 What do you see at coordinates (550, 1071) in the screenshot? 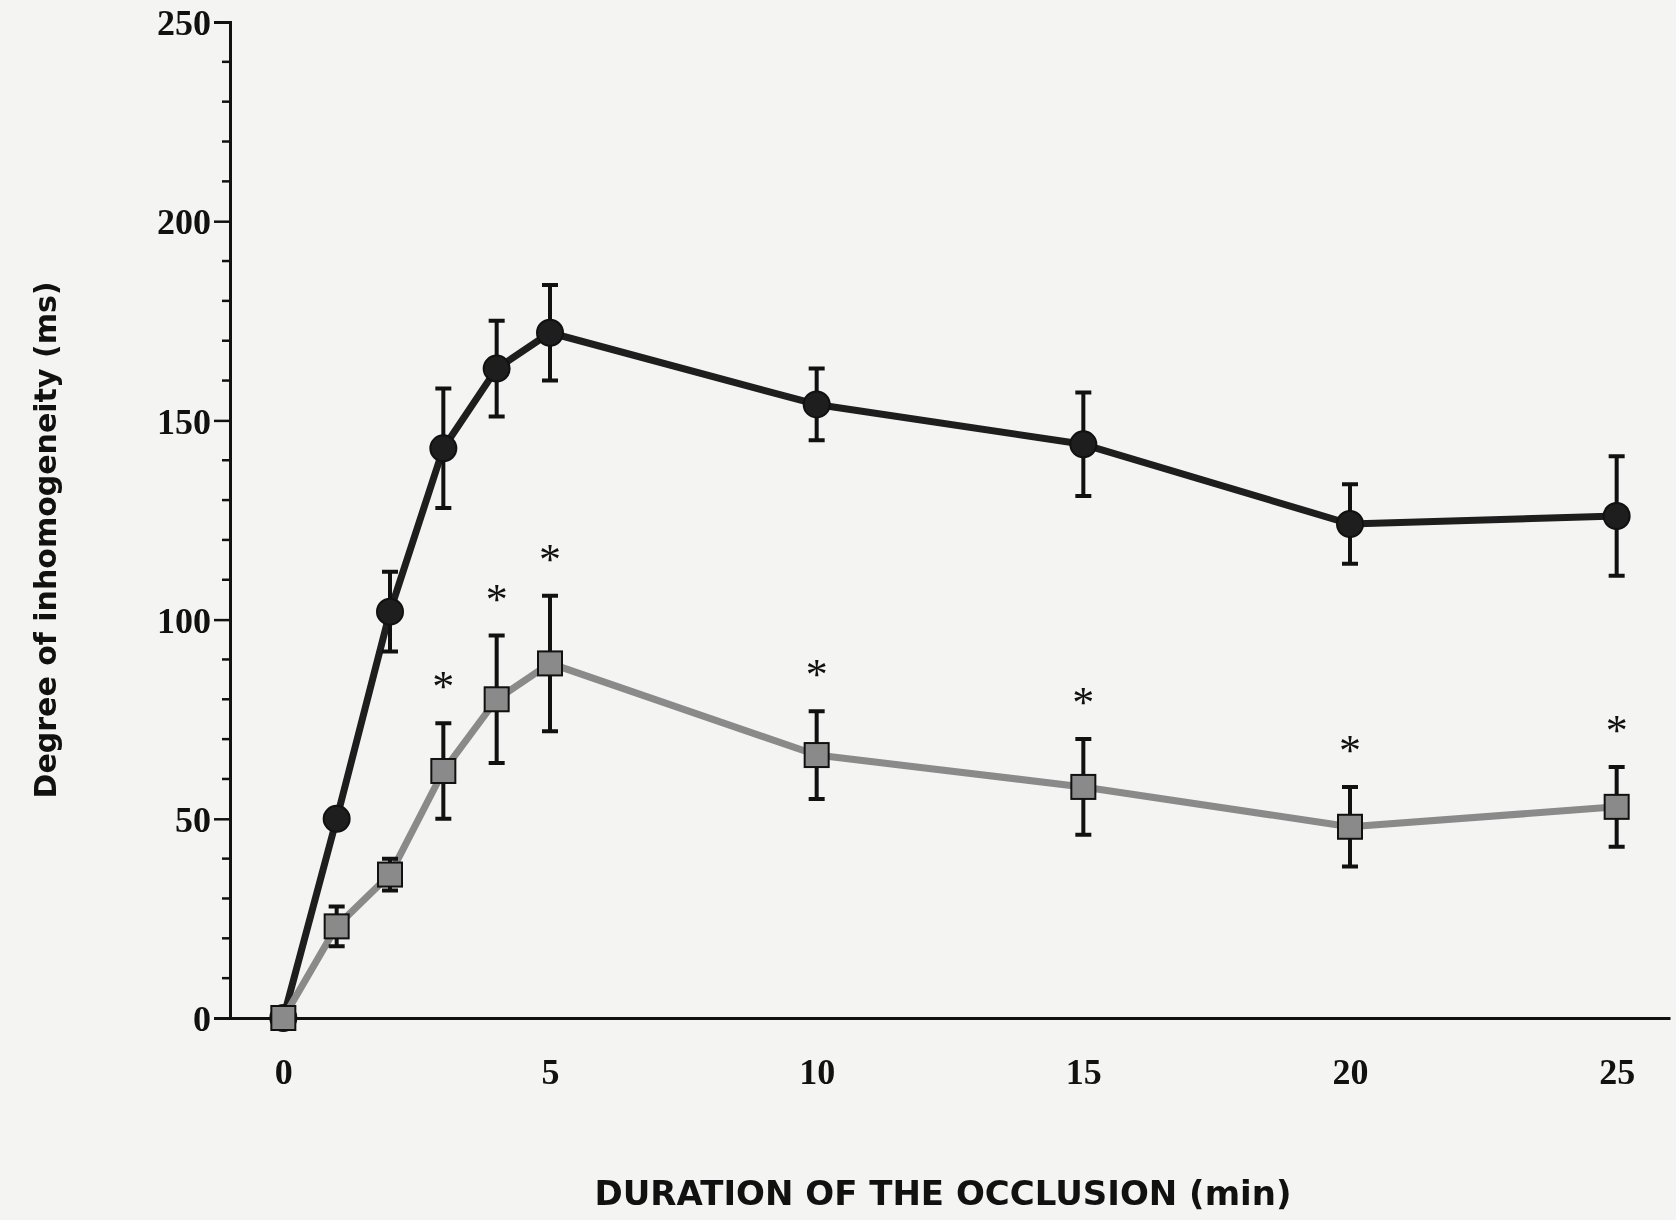
I see `x-tick-label: 5` at bounding box center [550, 1071].